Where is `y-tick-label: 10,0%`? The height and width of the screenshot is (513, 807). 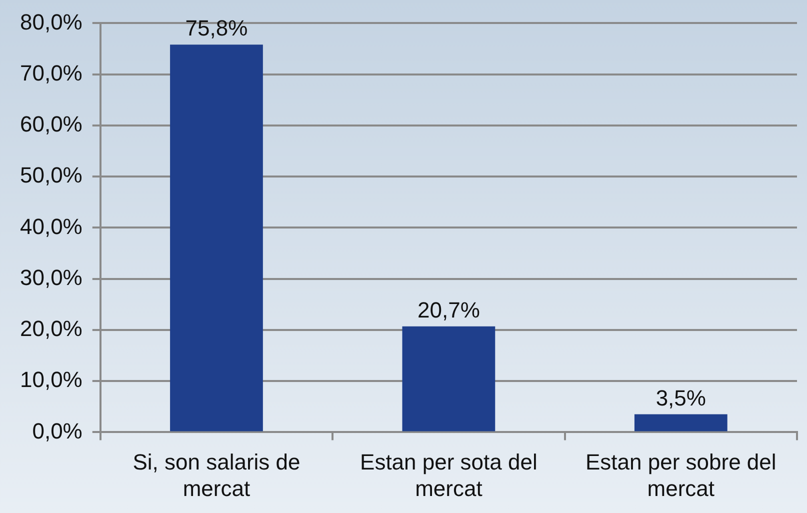
y-tick-label: 10,0% is located at coordinates (51, 379).